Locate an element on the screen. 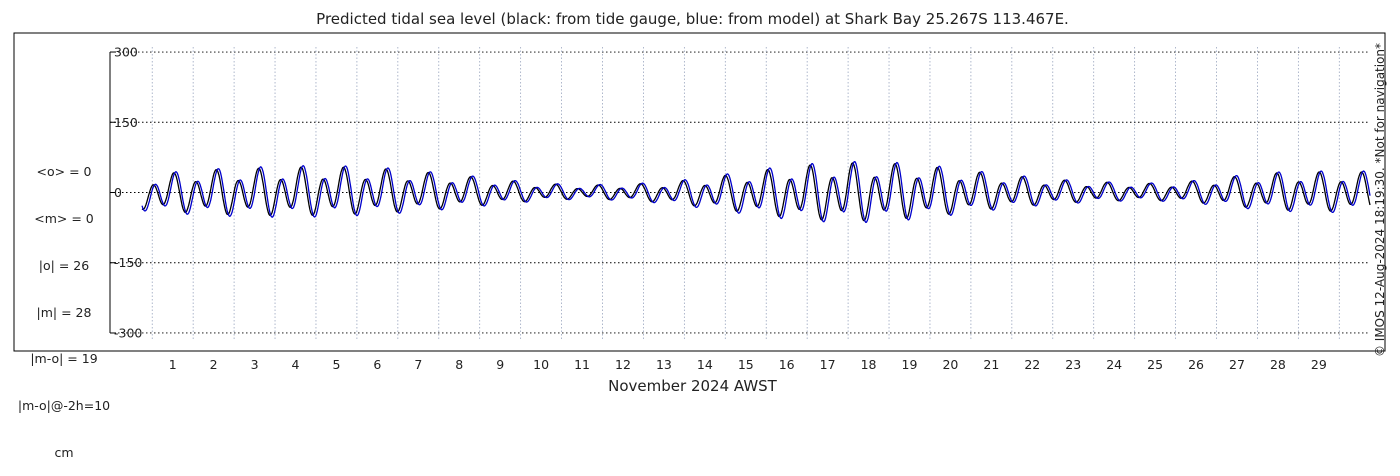 This screenshot has height=476, width=1400. stat-abs-model: |m| = 28 is located at coordinates (64, 312).